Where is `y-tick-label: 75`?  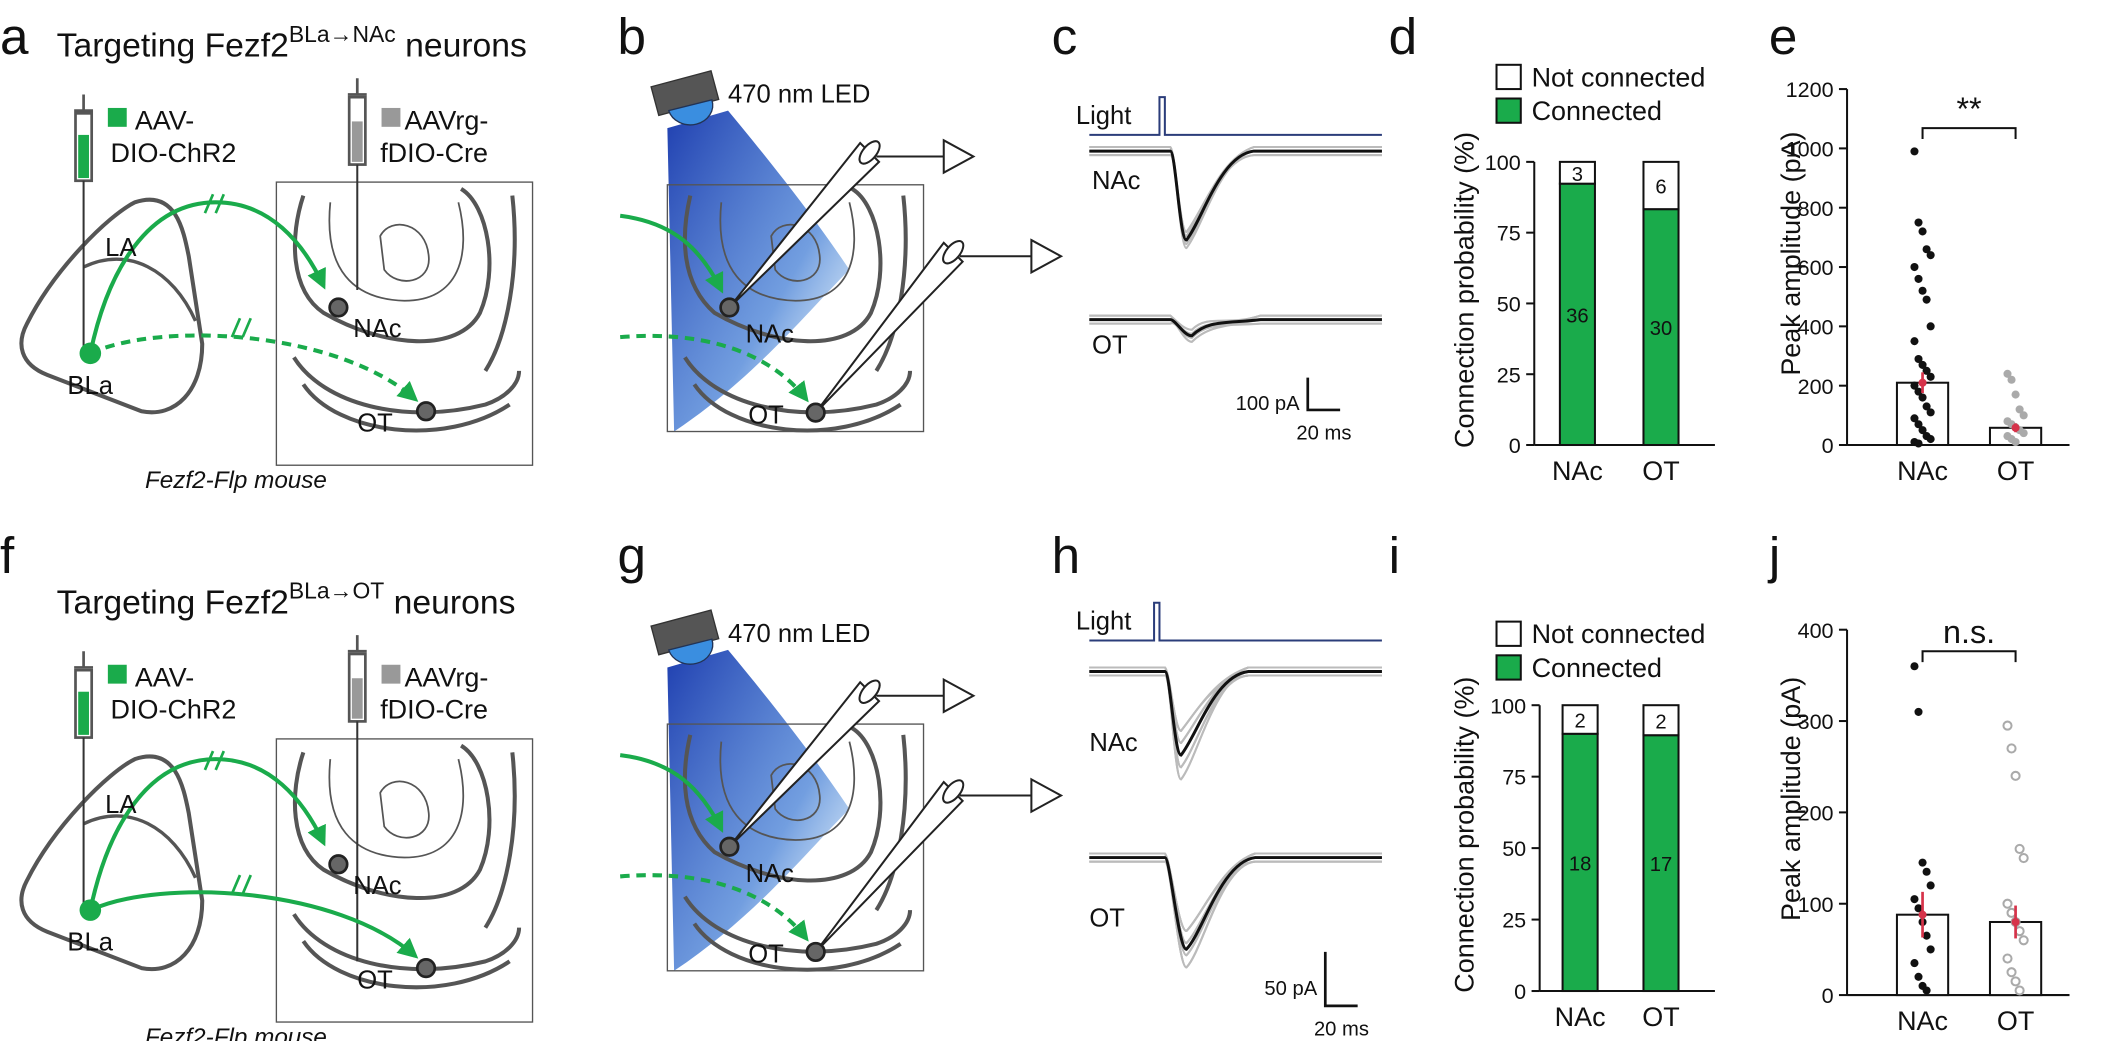
y-tick-label: 75 is located at coordinates (1514, 777).